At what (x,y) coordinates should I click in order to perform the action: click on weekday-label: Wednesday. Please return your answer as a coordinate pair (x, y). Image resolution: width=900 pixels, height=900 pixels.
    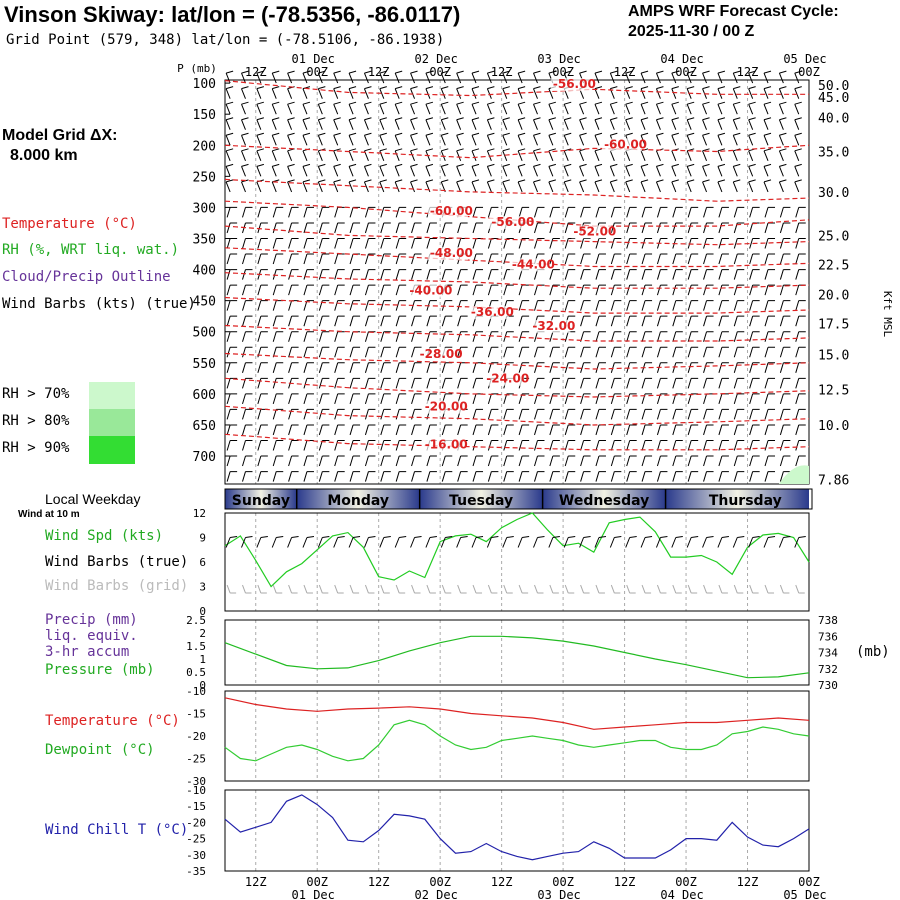
    Looking at the image, I should click on (604, 501).